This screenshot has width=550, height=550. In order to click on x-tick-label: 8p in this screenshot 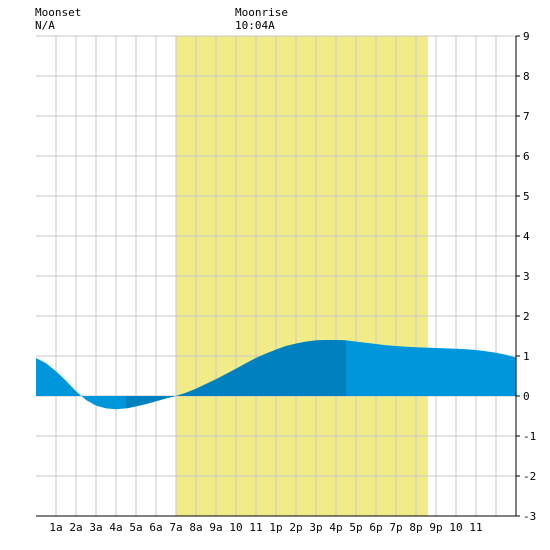, I will do `click(415, 527)`.